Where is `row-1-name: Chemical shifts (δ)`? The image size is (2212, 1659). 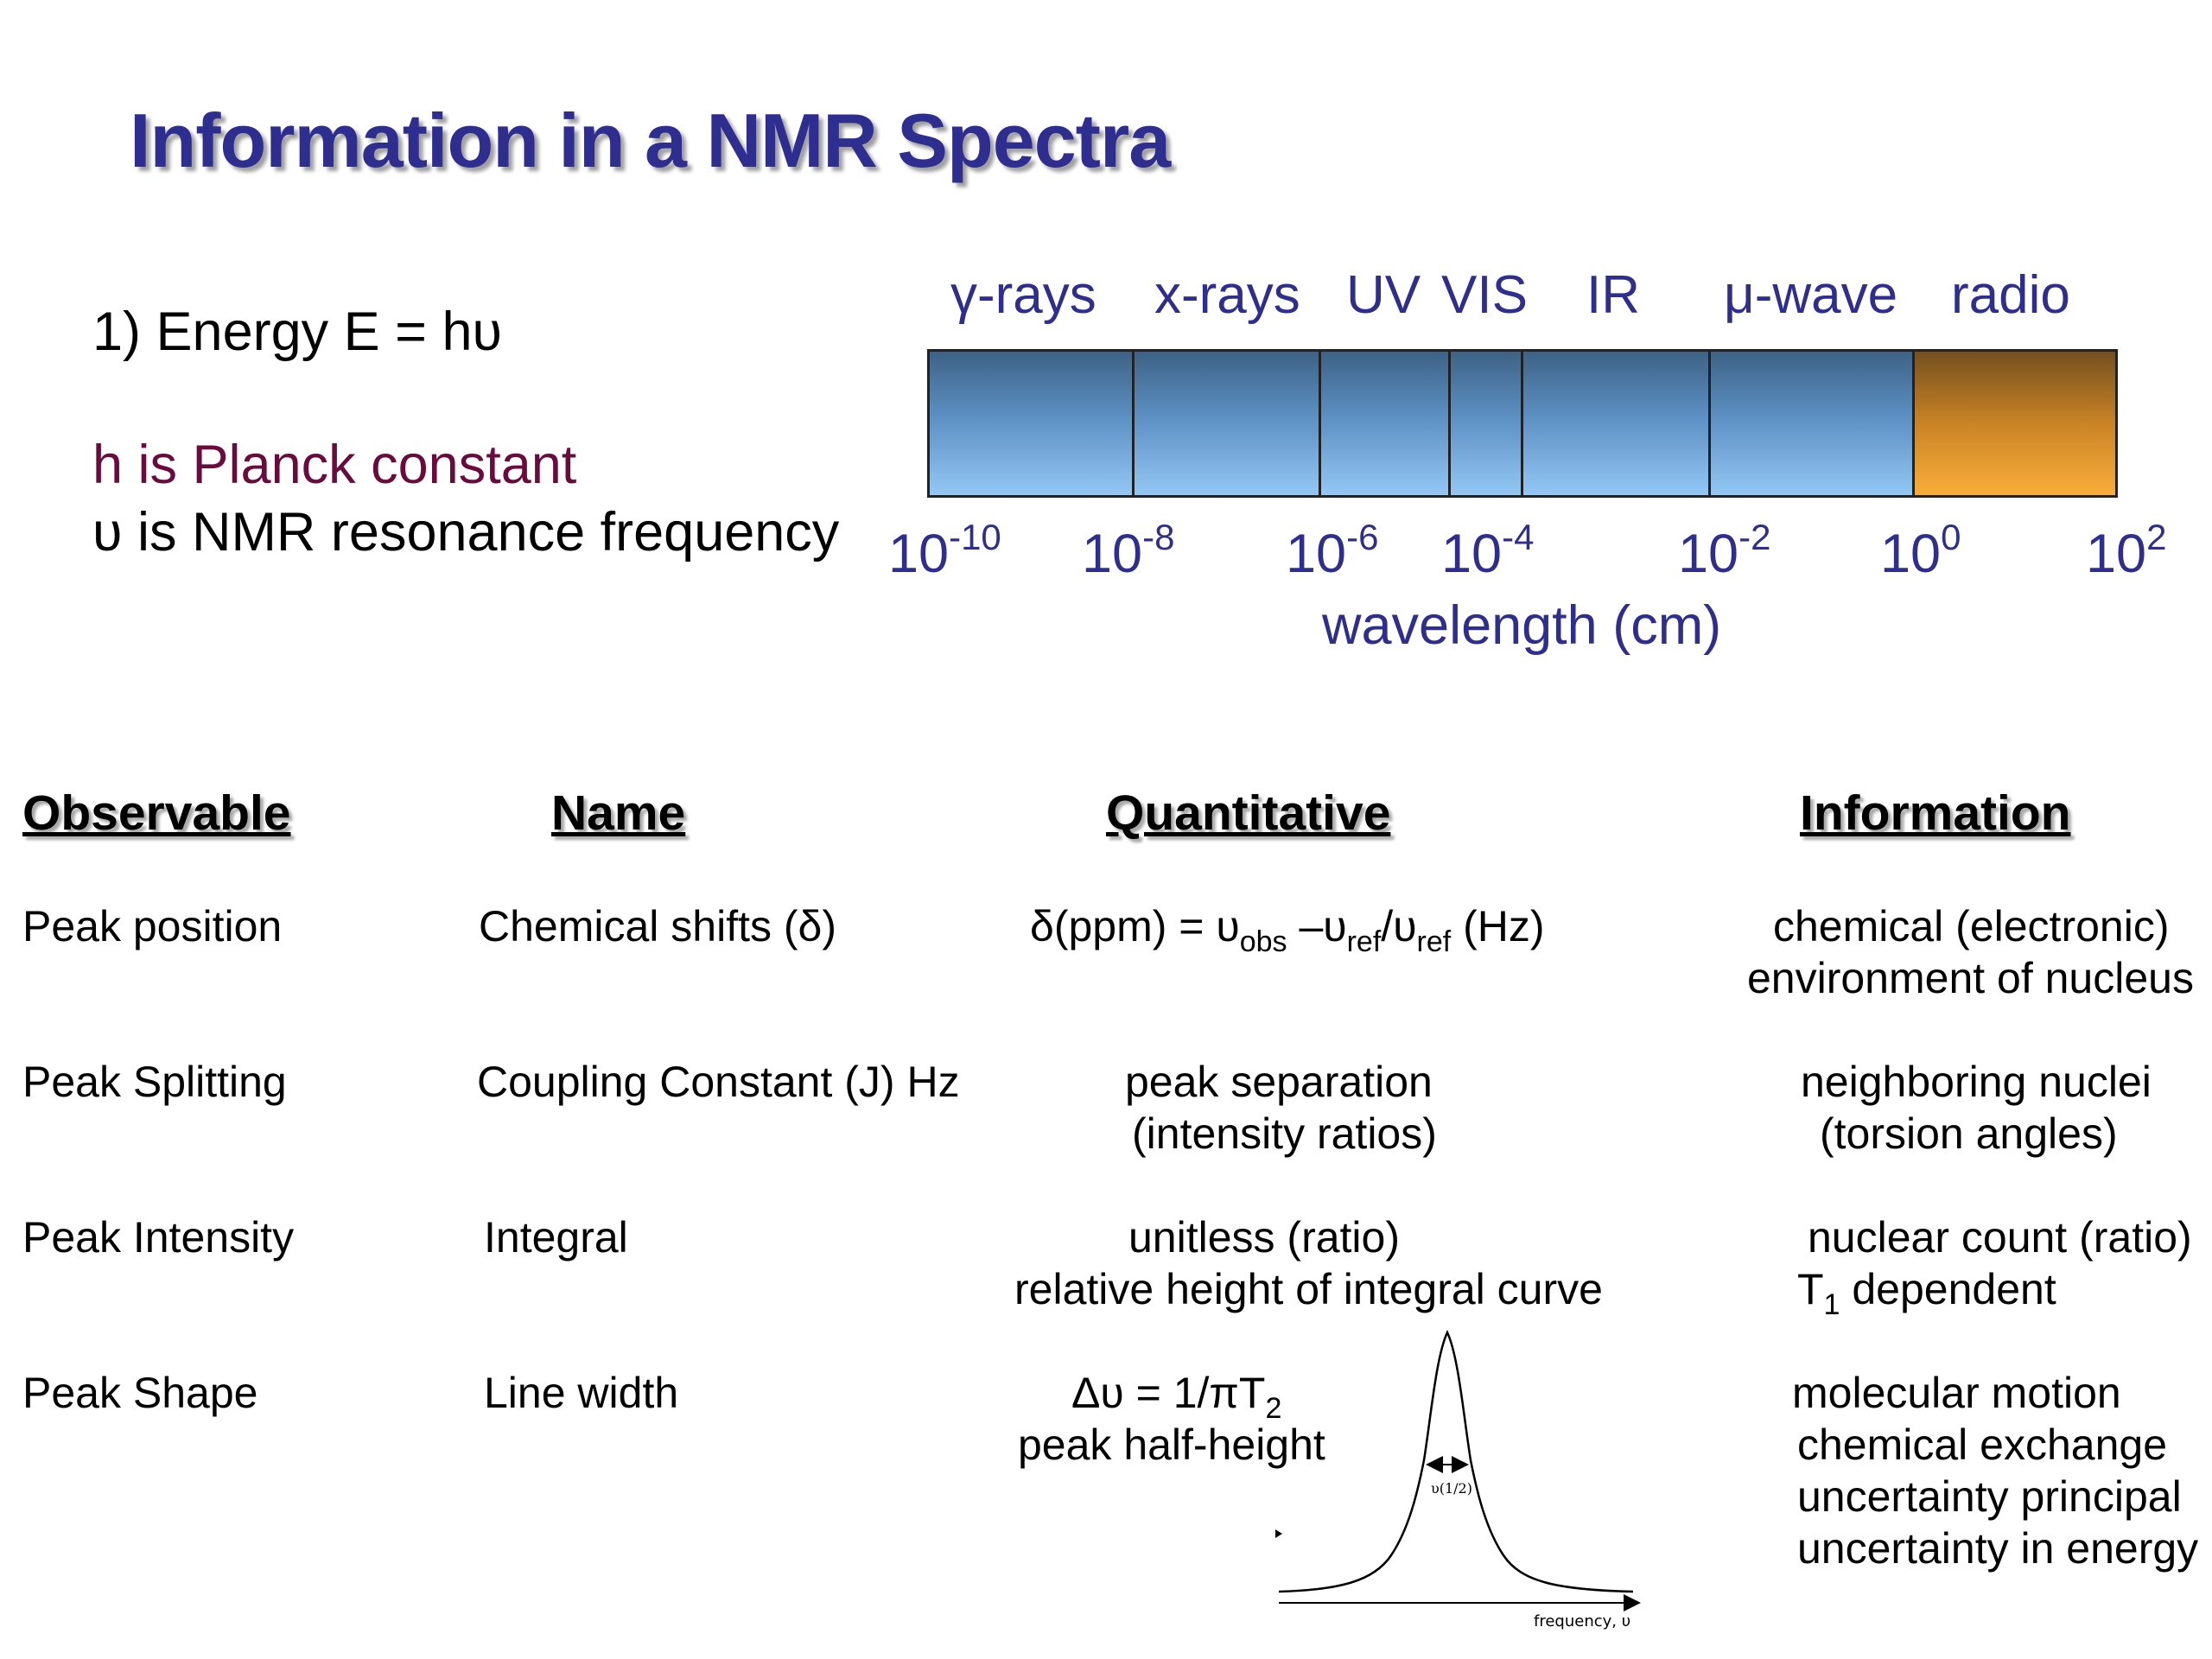 row-1-name: Chemical shifts (δ) is located at coordinates (658, 926).